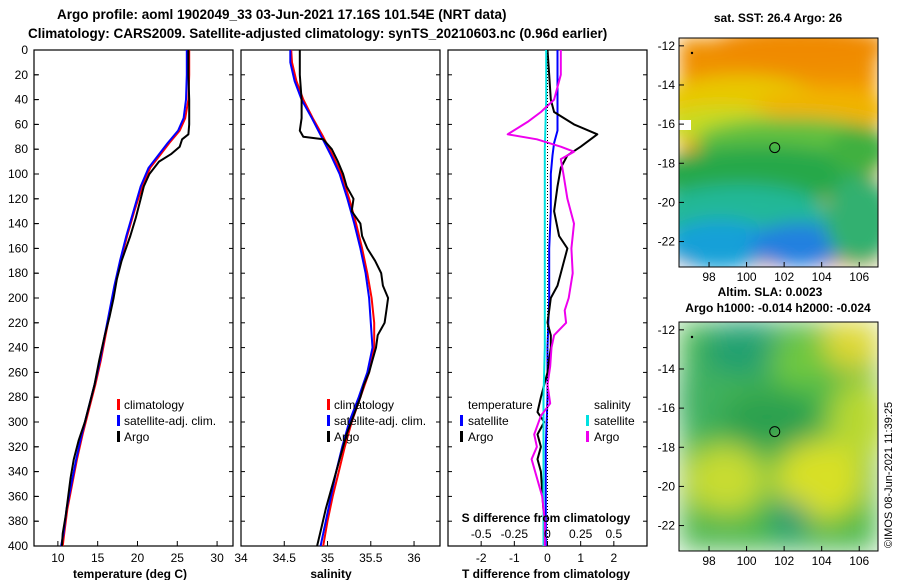 The image size is (900, 580). What do you see at coordinates (613, 534) in the screenshot?
I see `s-diff-tick-label: 0.5` at bounding box center [613, 534].